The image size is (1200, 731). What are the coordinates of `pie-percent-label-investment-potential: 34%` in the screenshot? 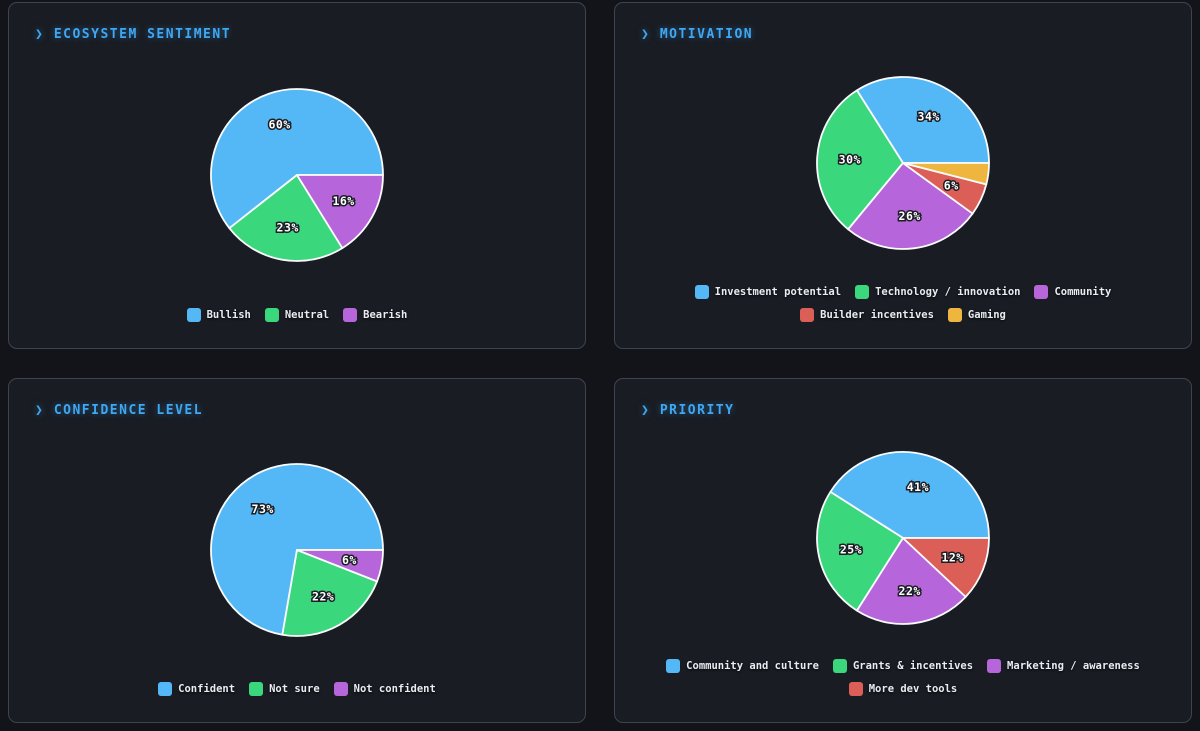 It's located at (929, 116).